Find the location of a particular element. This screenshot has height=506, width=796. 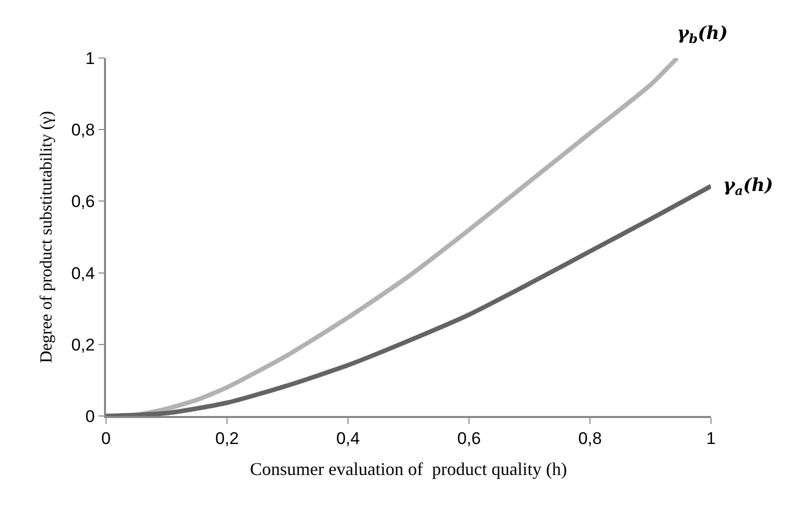

series-label: γ$_{b}$(h) is located at coordinates (702, 34).